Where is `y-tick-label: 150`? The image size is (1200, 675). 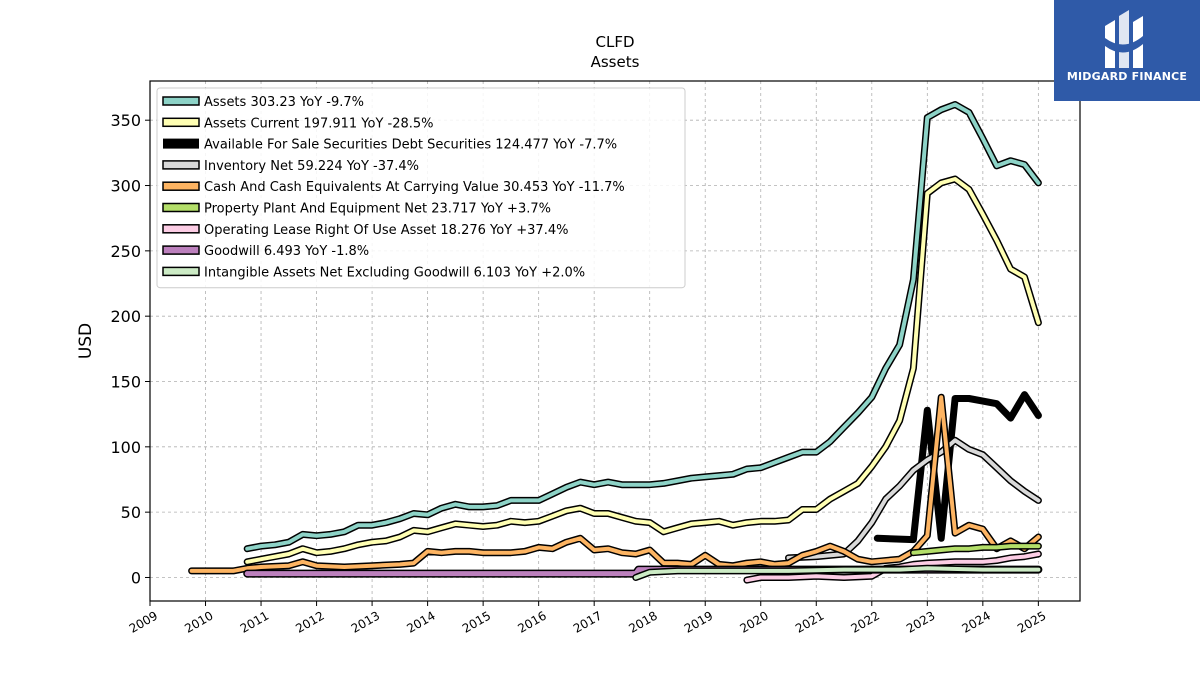
y-tick-label: 150 is located at coordinates (125, 382).